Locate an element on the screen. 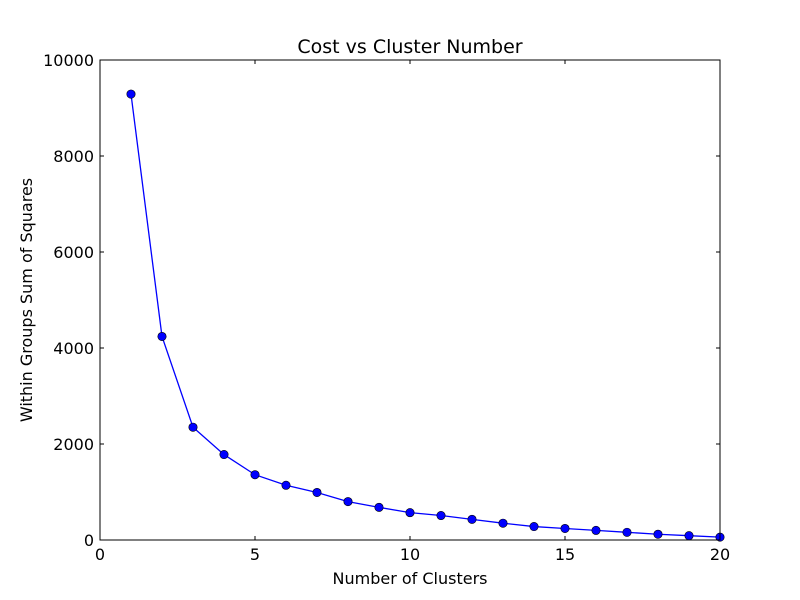  x-tick-label: 15 is located at coordinates (565, 554).